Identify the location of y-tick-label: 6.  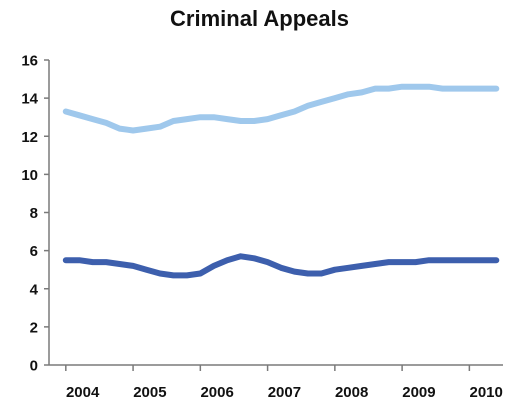
(34, 251).